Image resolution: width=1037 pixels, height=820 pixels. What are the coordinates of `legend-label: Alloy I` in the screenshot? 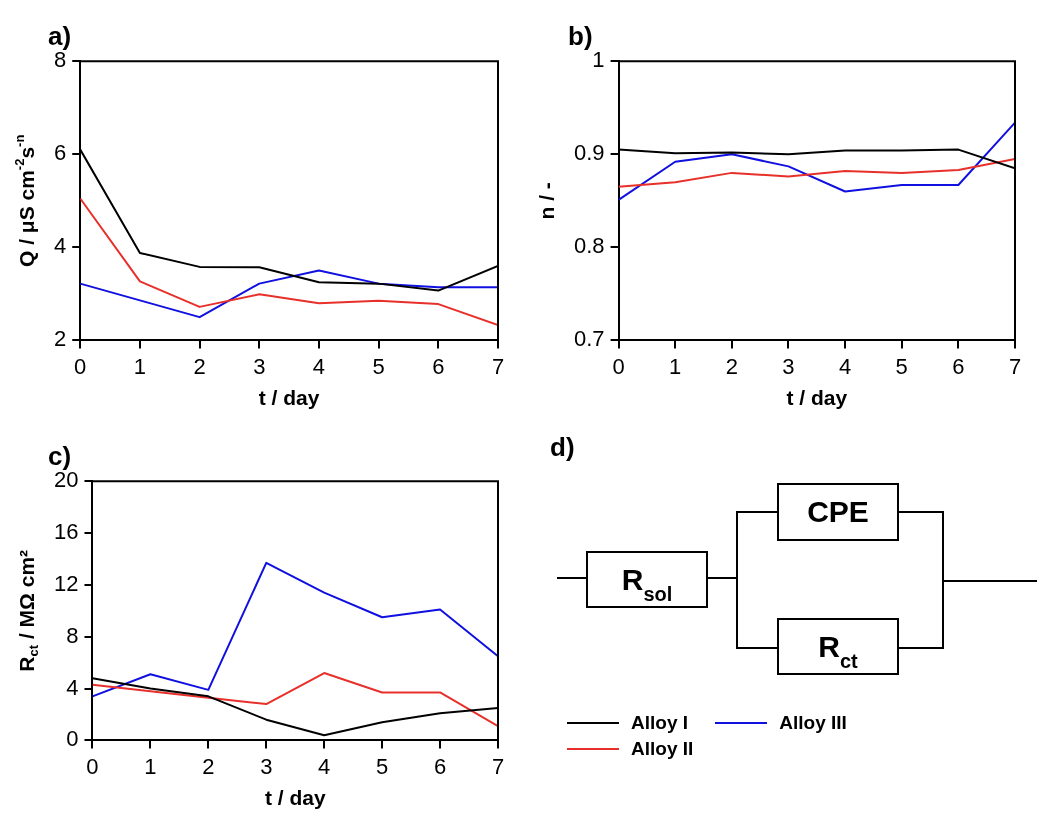 It's located at (660, 723).